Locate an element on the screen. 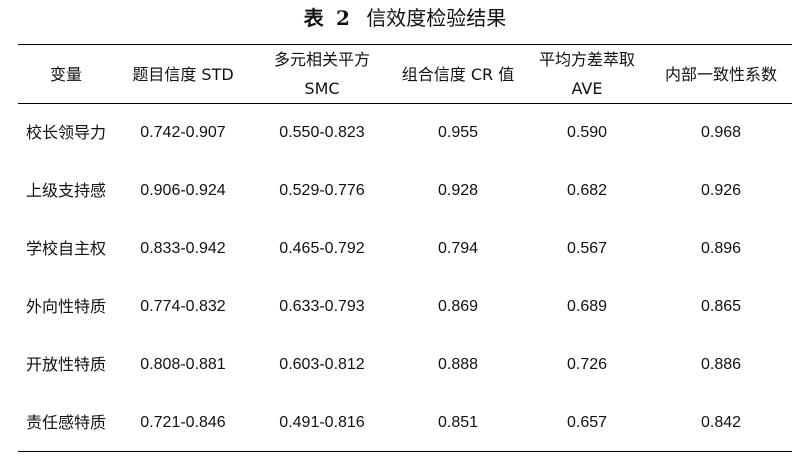  row-smc: 0.491-0.816 is located at coordinates (322, 422).